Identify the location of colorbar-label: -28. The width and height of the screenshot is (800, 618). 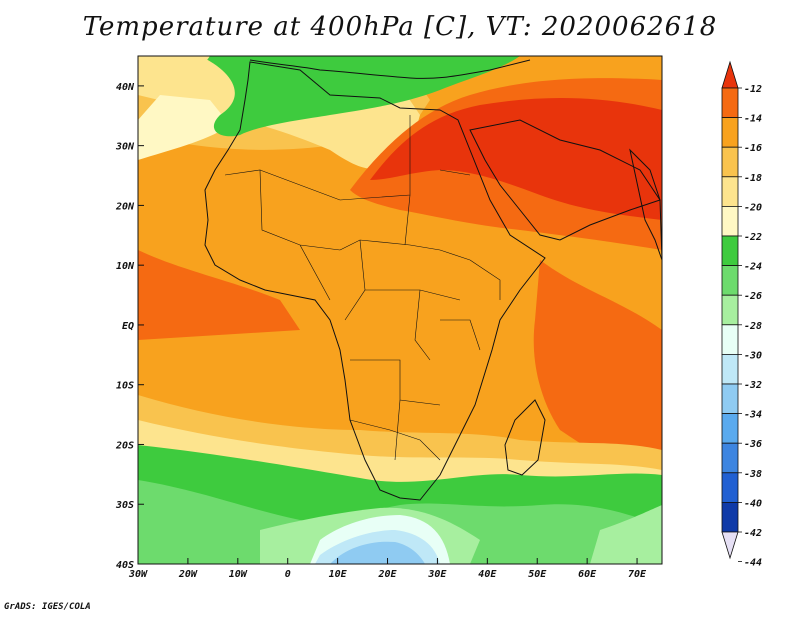
(753, 326).